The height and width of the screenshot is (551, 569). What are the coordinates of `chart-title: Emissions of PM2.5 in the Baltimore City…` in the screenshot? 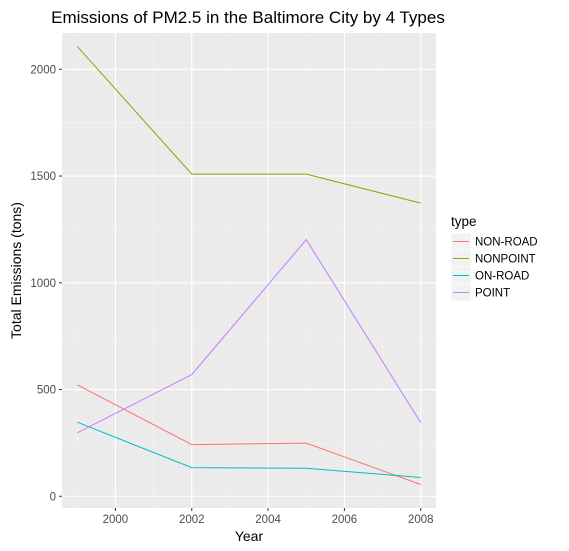 It's located at (248, 17).